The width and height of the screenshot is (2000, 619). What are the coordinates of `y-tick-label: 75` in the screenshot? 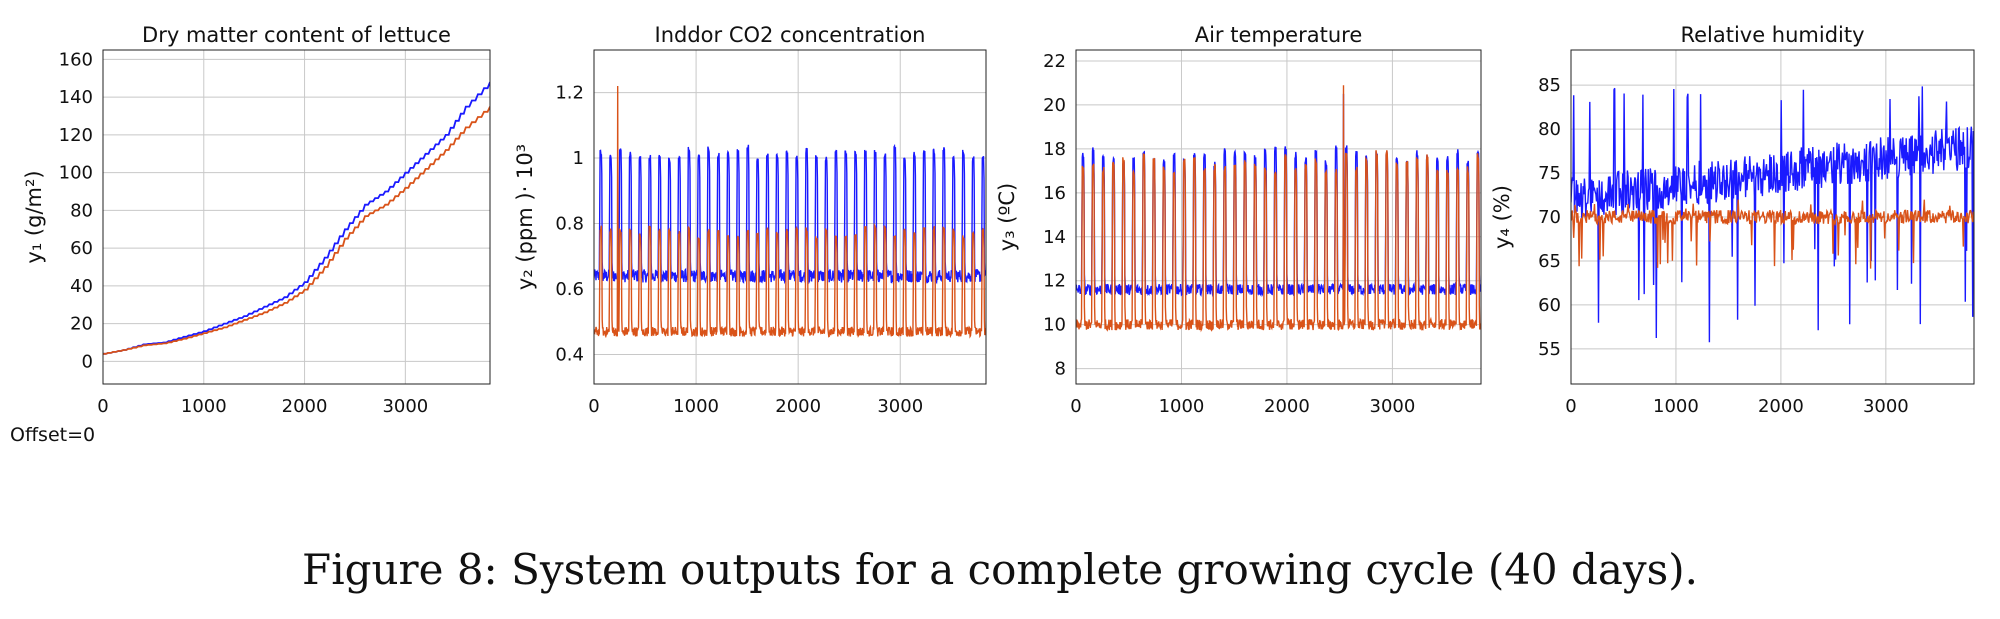 It's located at (1549, 173).